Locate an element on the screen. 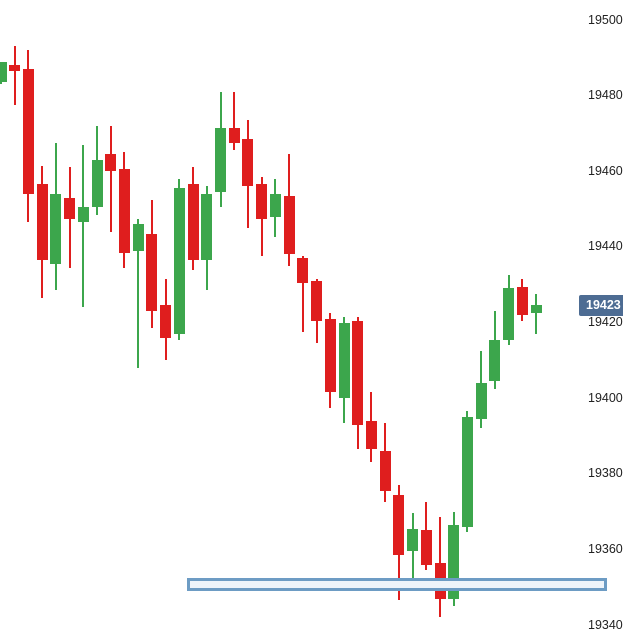  price-tick-label: 19380. is located at coordinates (605, 473).